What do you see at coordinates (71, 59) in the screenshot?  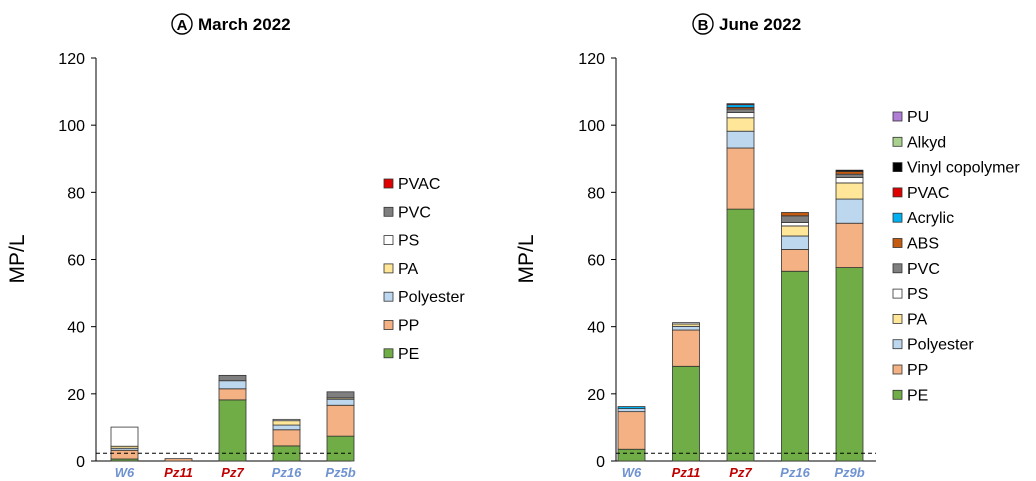 I see `y-tick-label: 120` at bounding box center [71, 59].